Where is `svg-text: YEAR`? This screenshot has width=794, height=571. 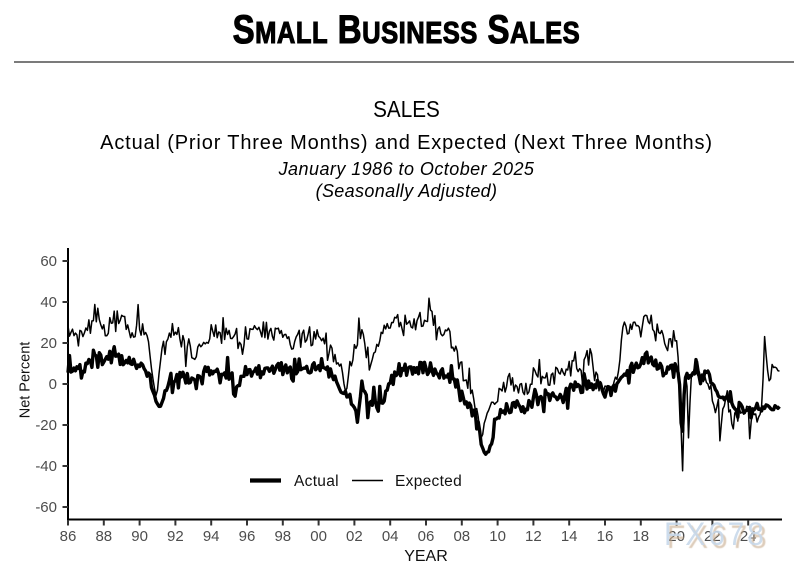 svg-text: YEAR is located at coordinates (426, 556).